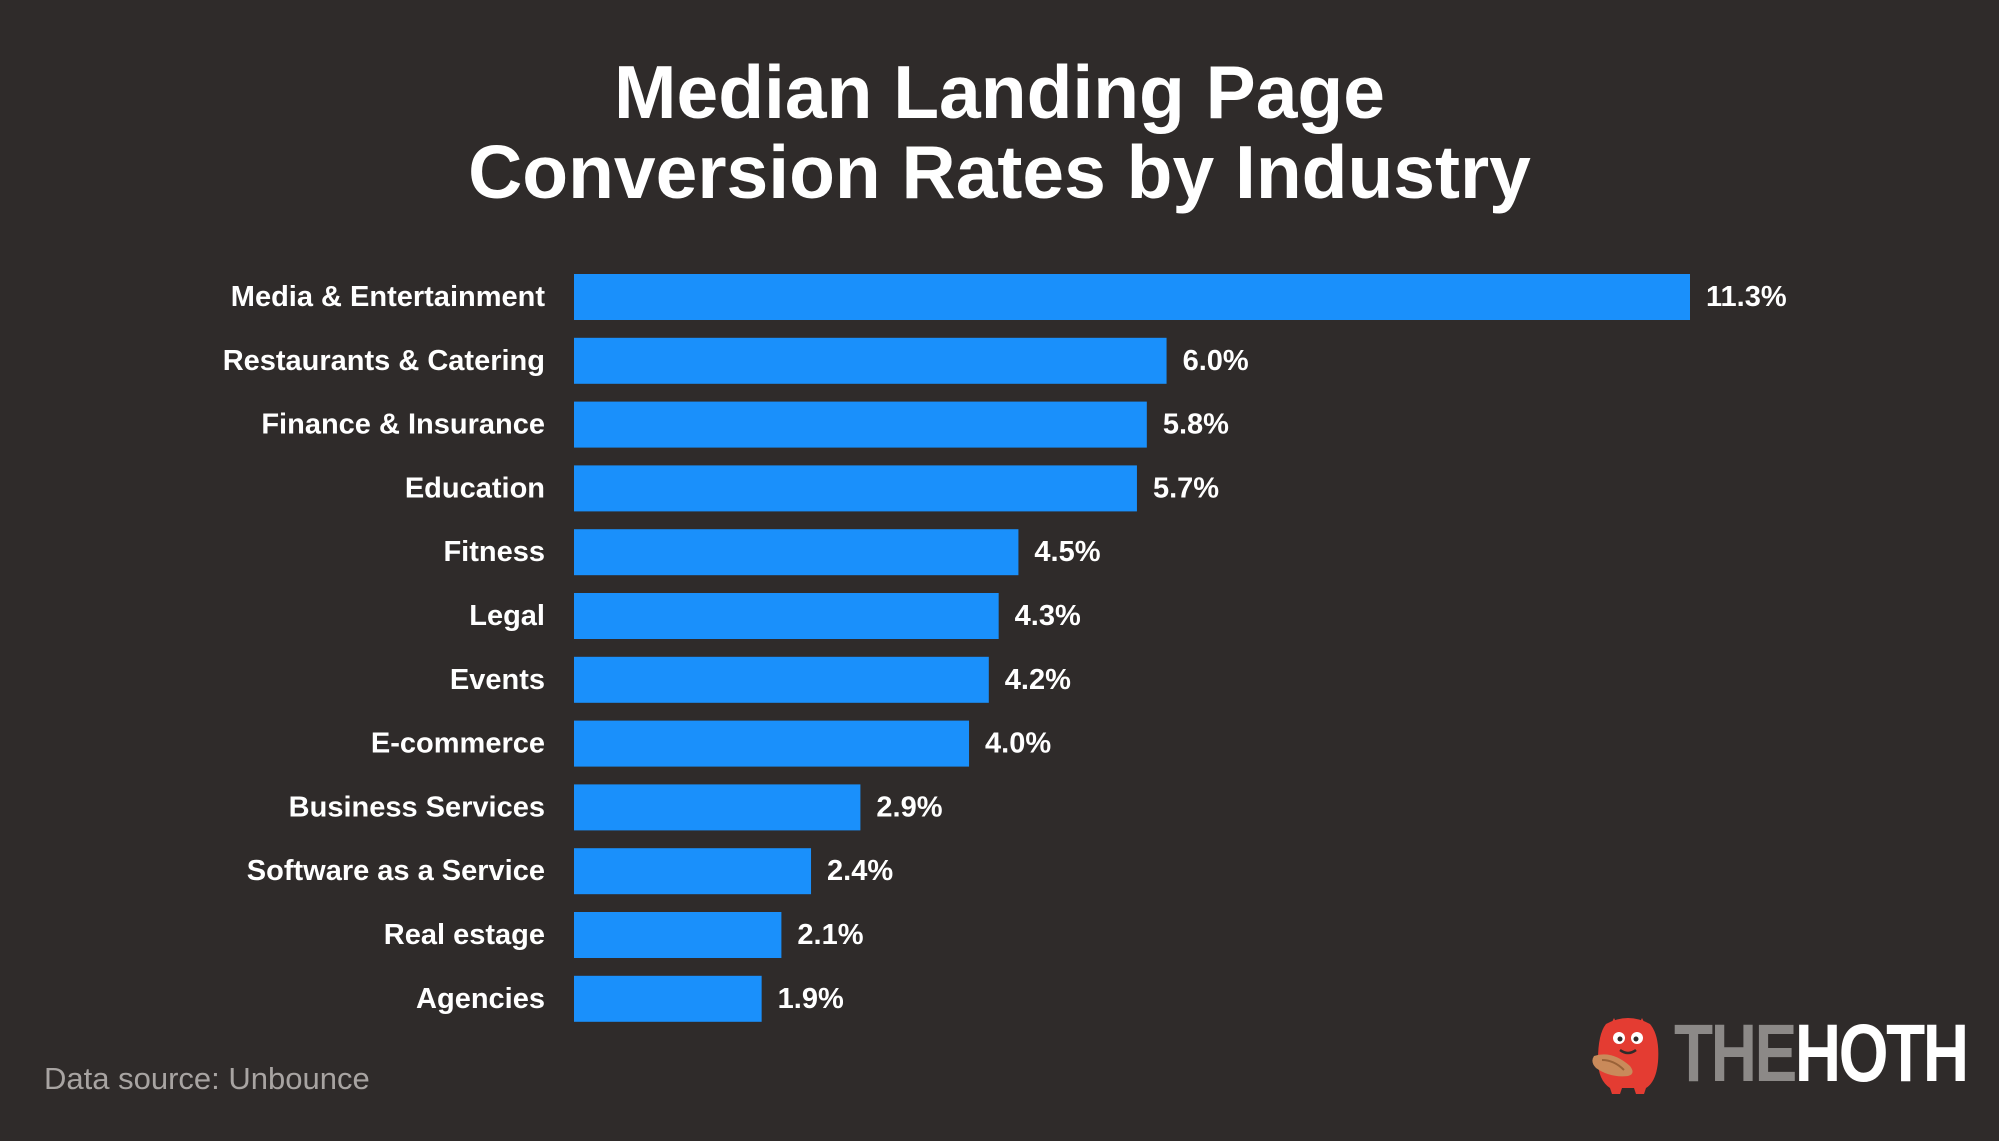 This screenshot has height=1143, width=1999. Describe the element at coordinates (388, 297) in the screenshot. I see `category-label: Media & Entertainment` at that location.